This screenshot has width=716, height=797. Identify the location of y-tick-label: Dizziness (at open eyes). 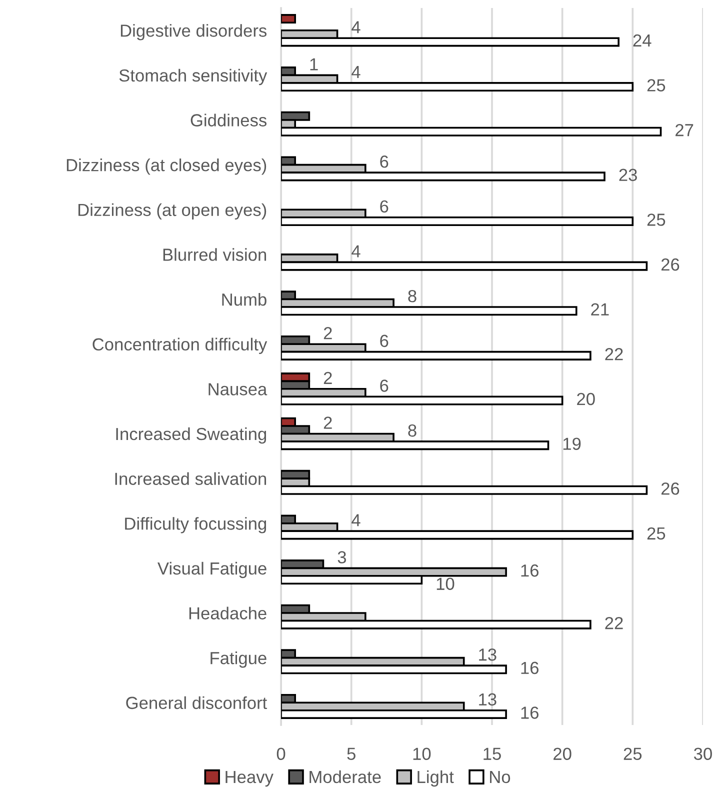
(172, 211).